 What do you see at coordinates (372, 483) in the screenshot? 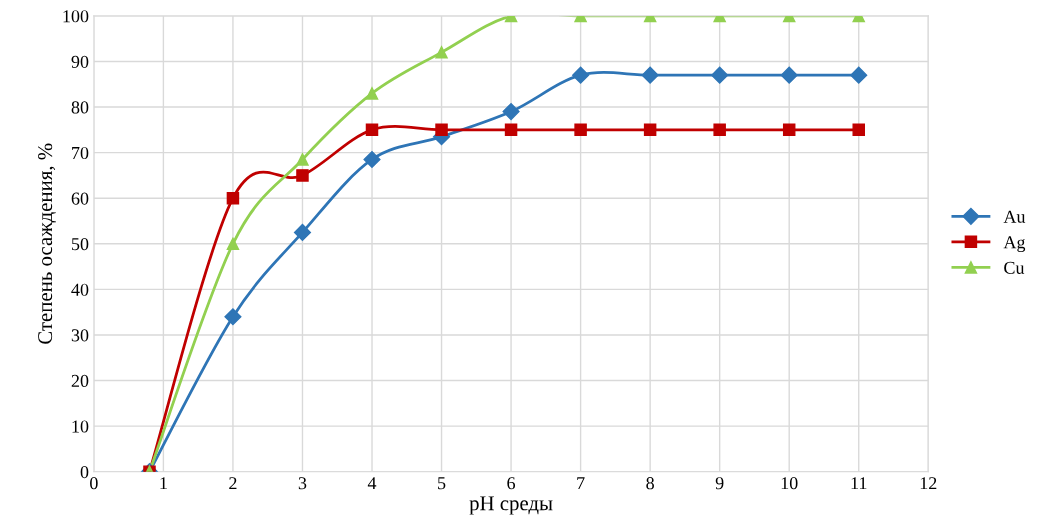
I see `x-tick-label: 4` at bounding box center [372, 483].